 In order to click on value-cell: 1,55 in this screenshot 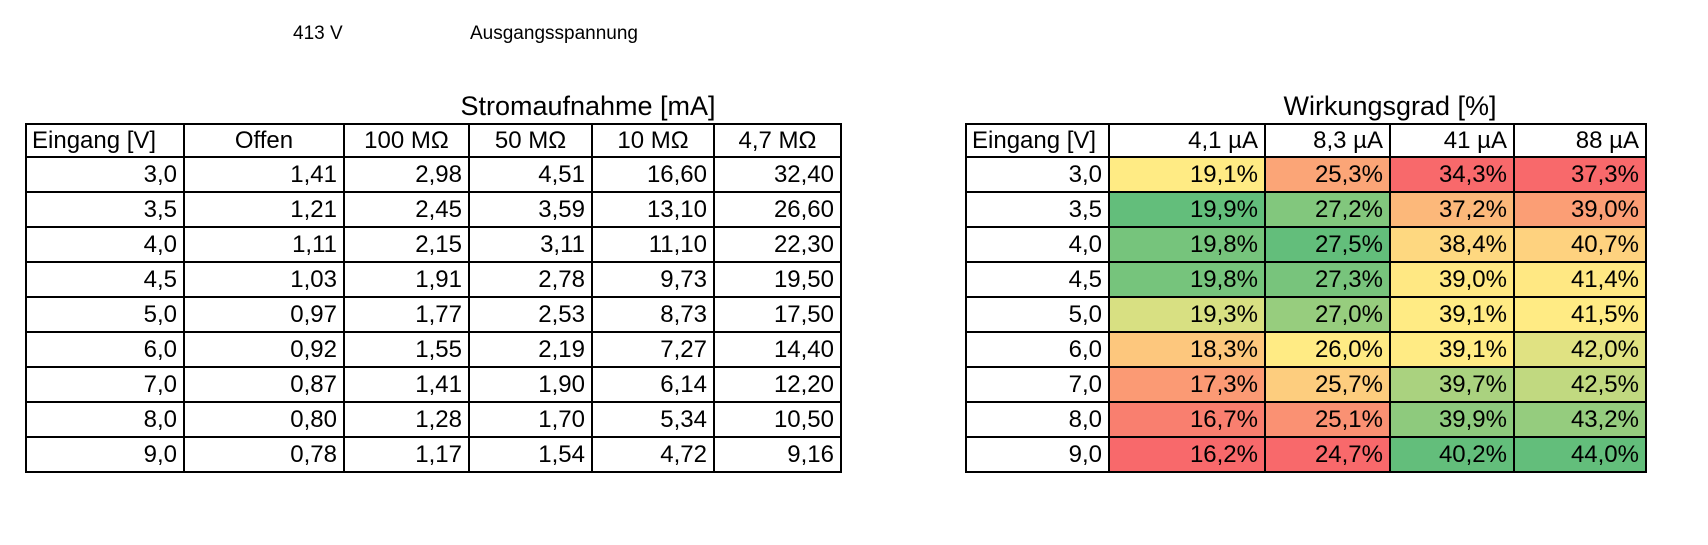, I will do `click(406, 349)`.